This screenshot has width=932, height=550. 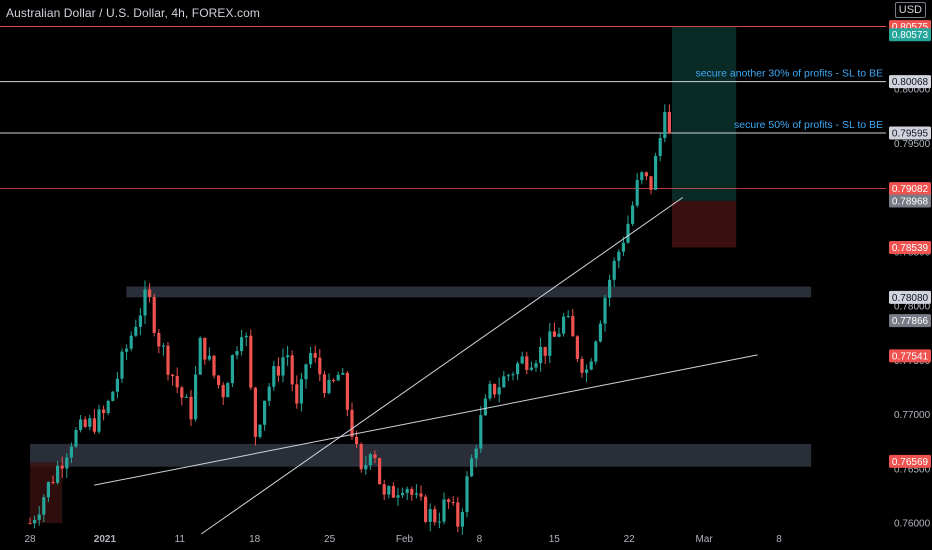 I want to click on price-badge: 0.80068, so click(x=910, y=82).